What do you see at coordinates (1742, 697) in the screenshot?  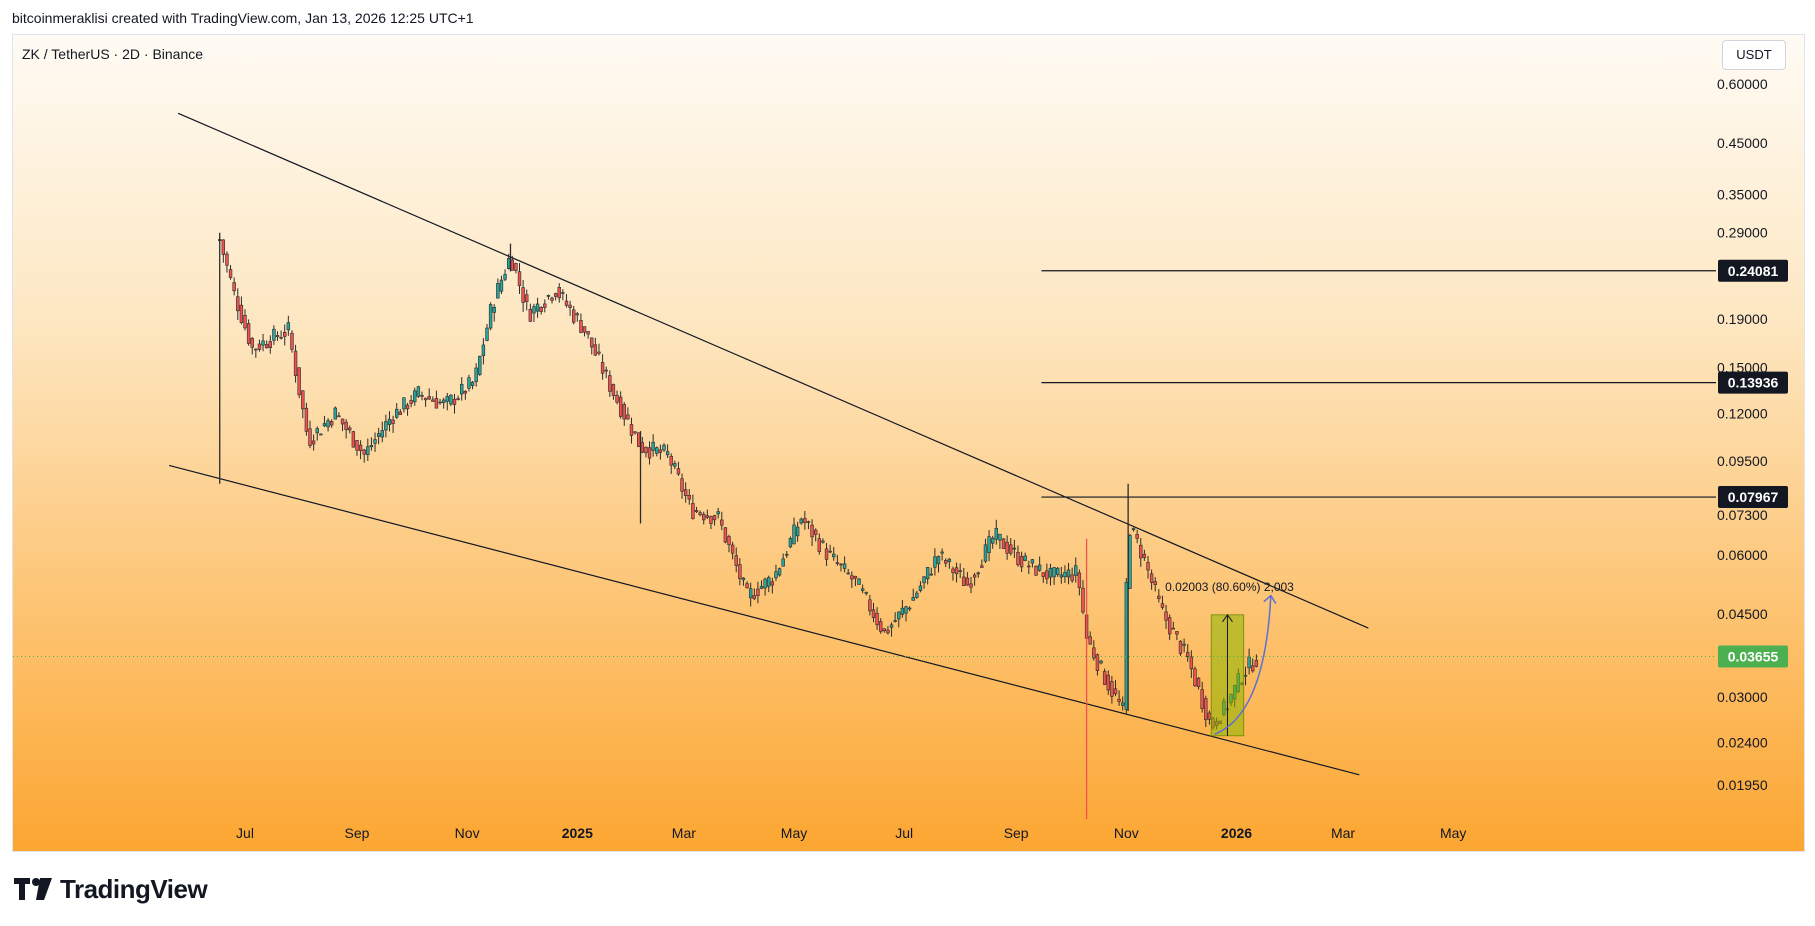 I see `y-axis-tick-label: 0.03000` at bounding box center [1742, 697].